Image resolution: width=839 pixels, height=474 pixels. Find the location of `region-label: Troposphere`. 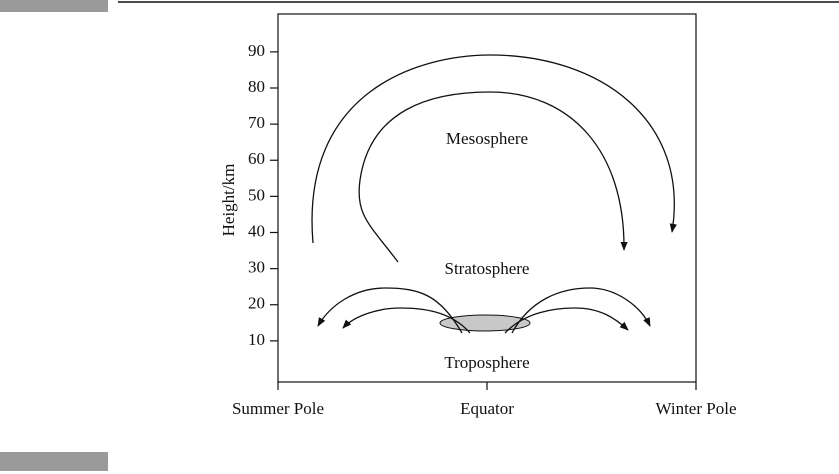

region-label: Troposphere is located at coordinates (486, 362).